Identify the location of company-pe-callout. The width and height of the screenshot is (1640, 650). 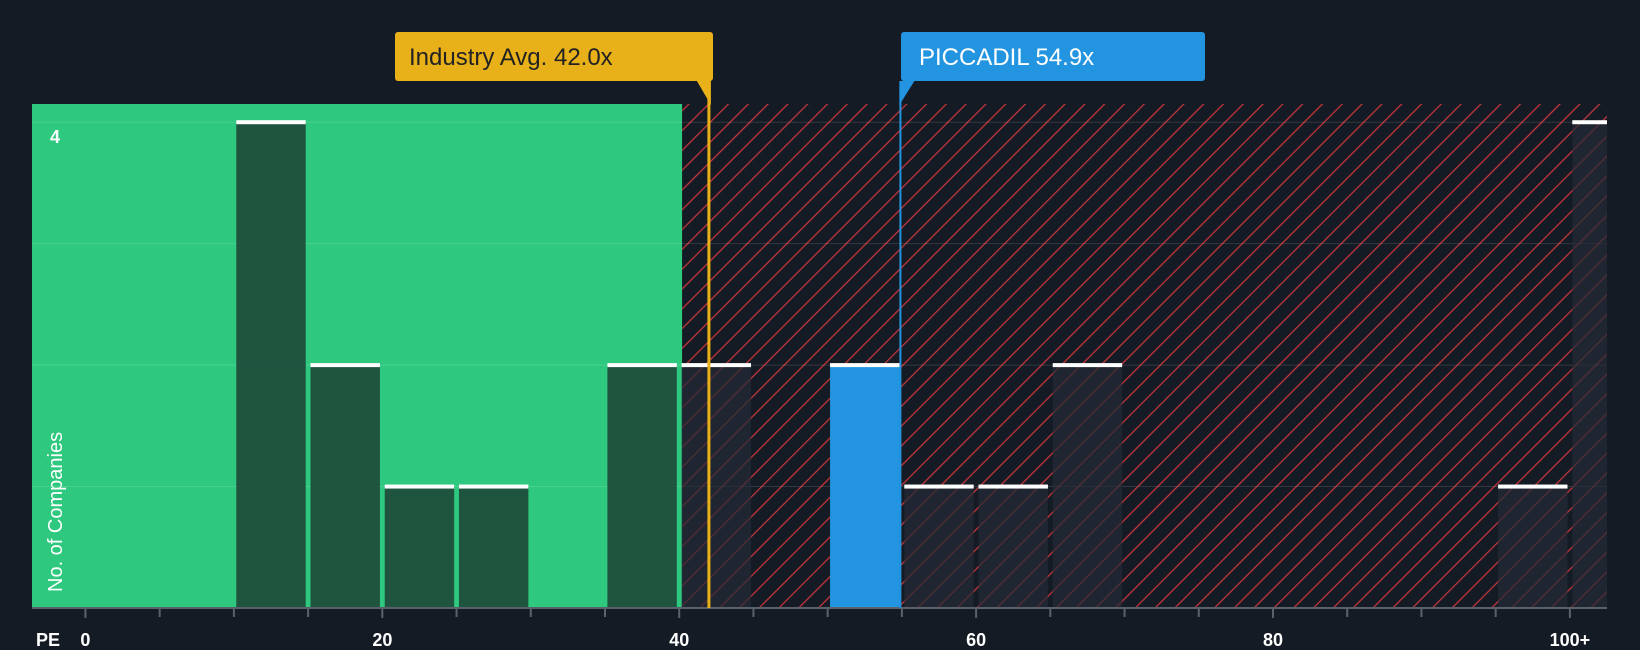
(1053, 56).